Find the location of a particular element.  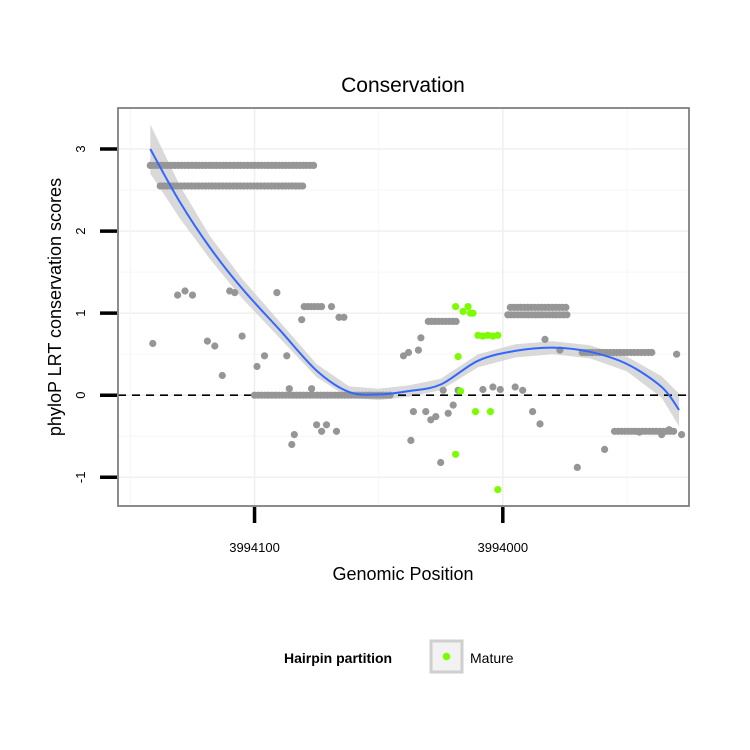

x-tick-label: 3994100 is located at coordinates (254, 547).